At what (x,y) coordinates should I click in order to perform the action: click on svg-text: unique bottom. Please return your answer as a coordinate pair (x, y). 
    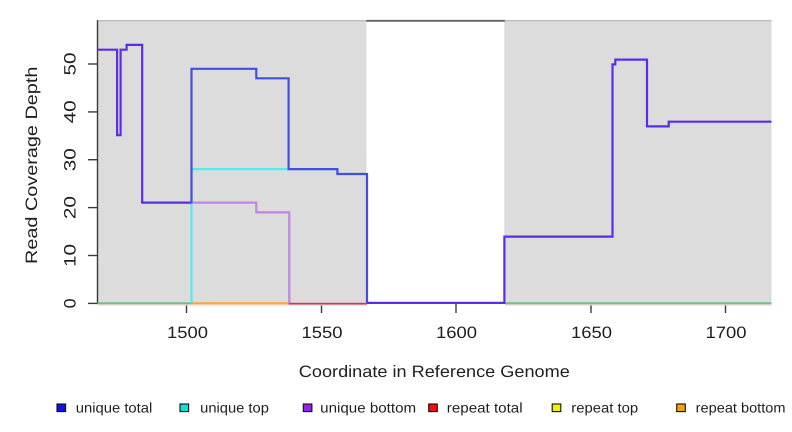
    Looking at the image, I should click on (368, 407).